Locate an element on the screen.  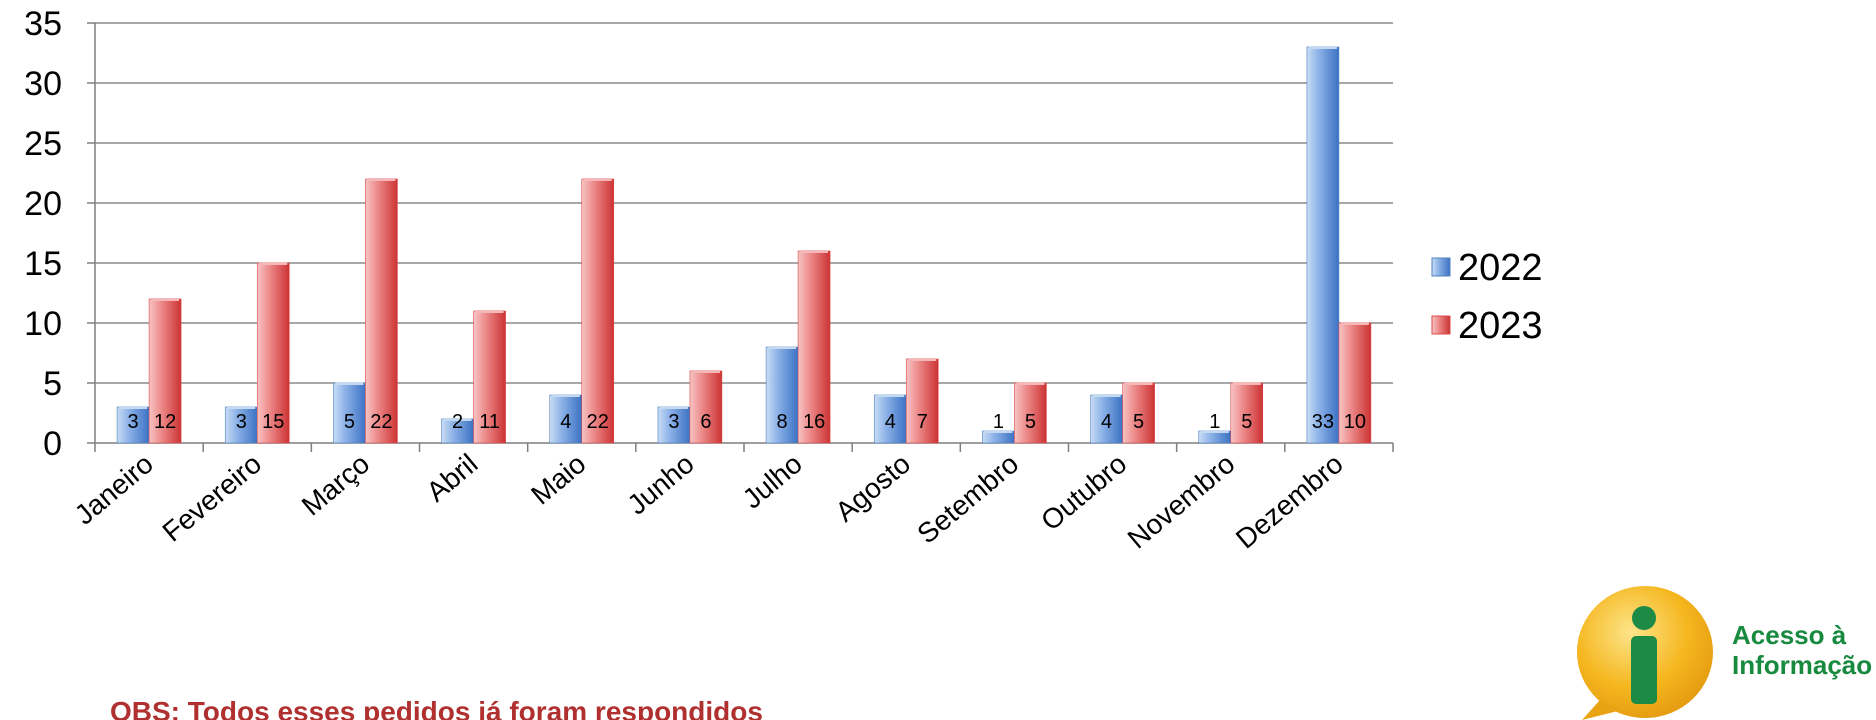
logo-text-line1: Acesso à is located at coordinates (1789, 635).